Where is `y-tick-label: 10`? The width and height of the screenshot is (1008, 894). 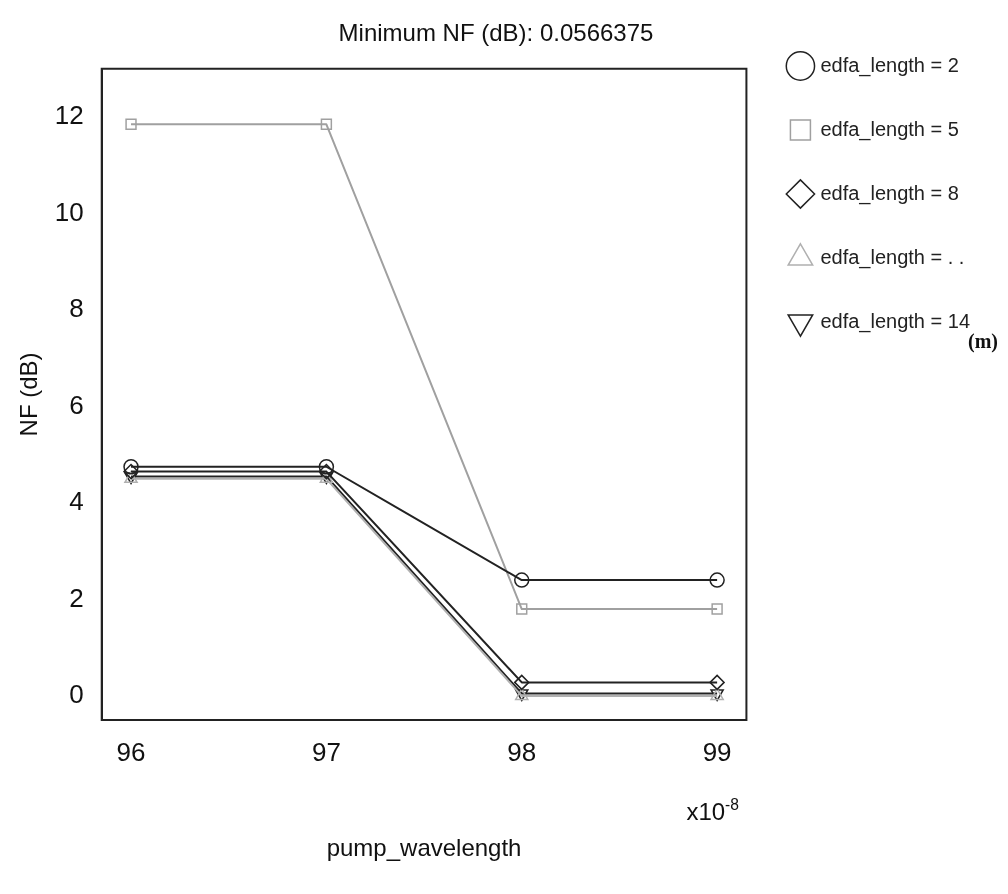 y-tick-label: 10 is located at coordinates (69, 211).